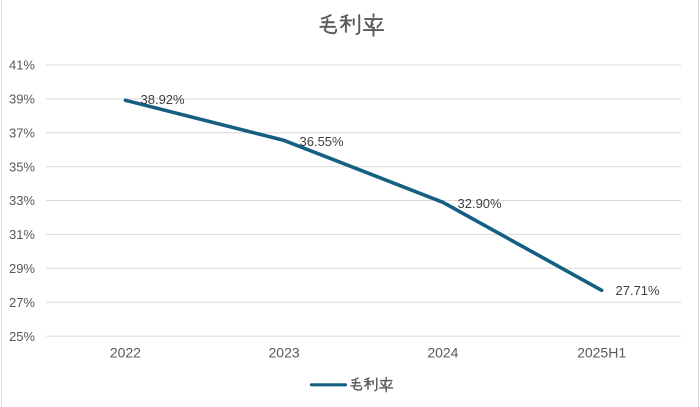 This screenshot has width=700, height=407. What do you see at coordinates (442, 353) in the screenshot?
I see `svg-text: 2024` at bounding box center [442, 353].